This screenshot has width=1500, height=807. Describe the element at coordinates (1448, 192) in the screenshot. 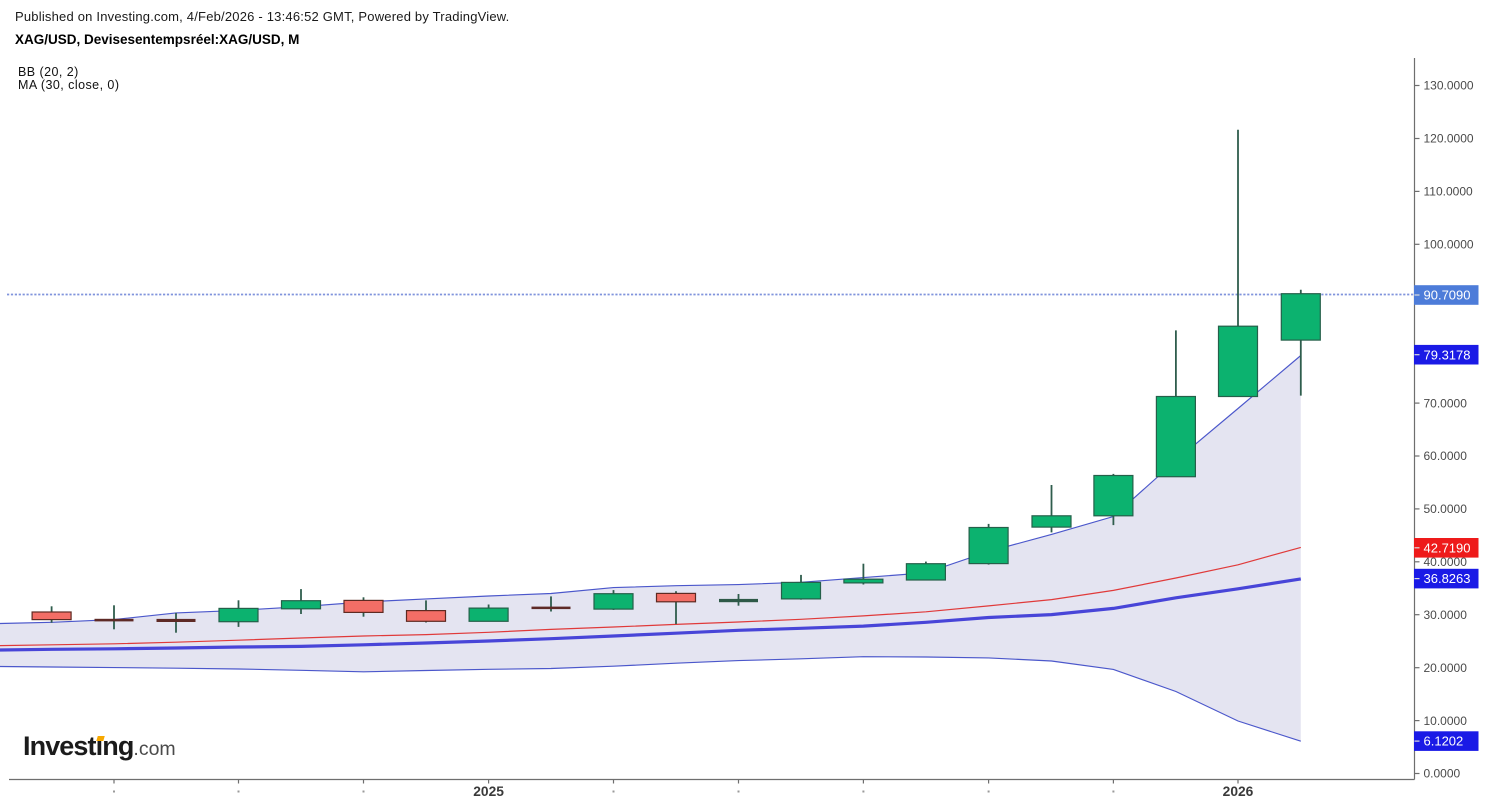

I see `svg-text: 110.0000` at that location.